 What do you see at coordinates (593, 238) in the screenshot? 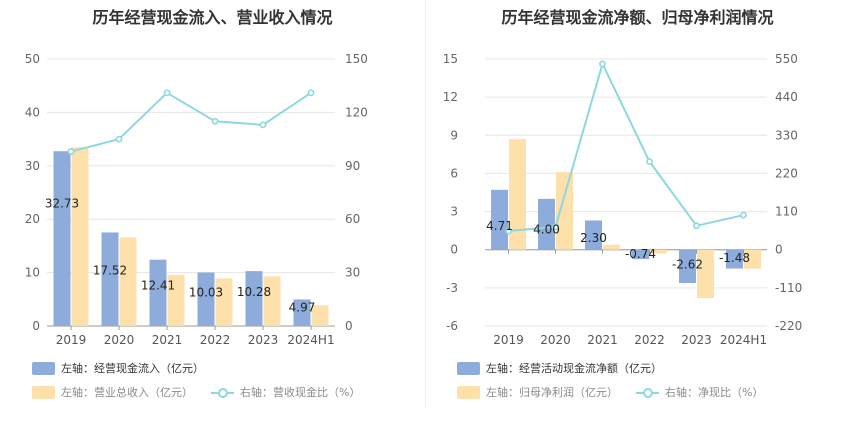
I see `bar-data-label: 2.30` at bounding box center [593, 238].